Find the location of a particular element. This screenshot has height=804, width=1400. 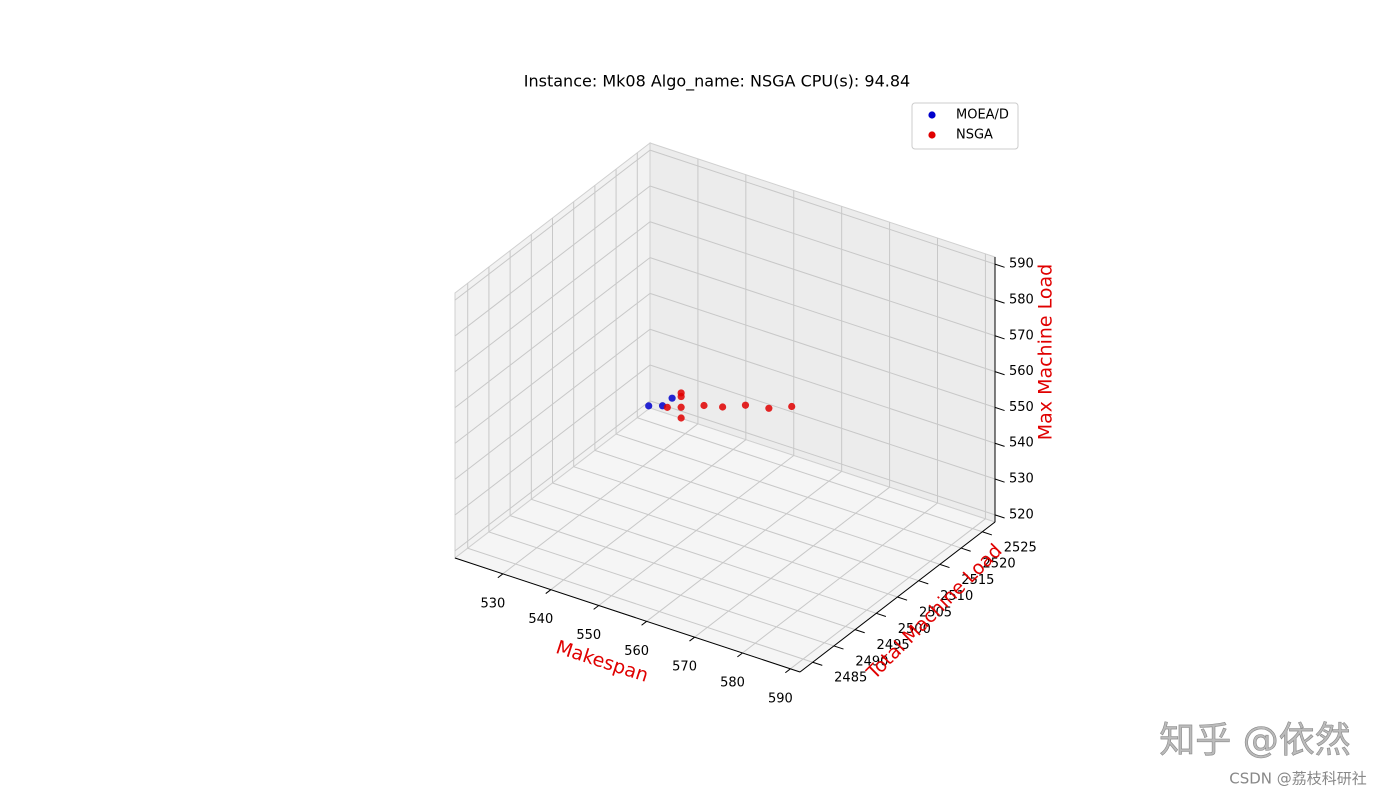

x-axis-line is located at coordinates (627, 615).